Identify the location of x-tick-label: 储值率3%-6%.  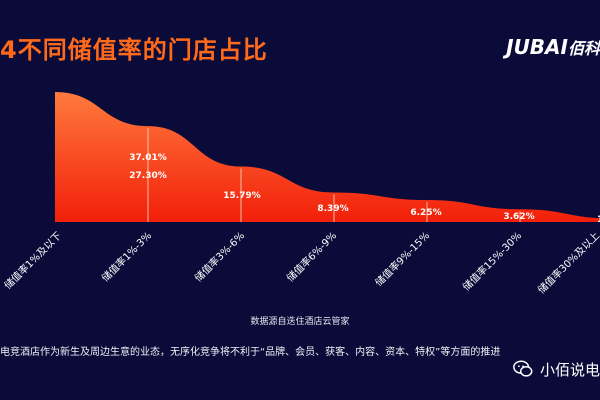
(219, 256).